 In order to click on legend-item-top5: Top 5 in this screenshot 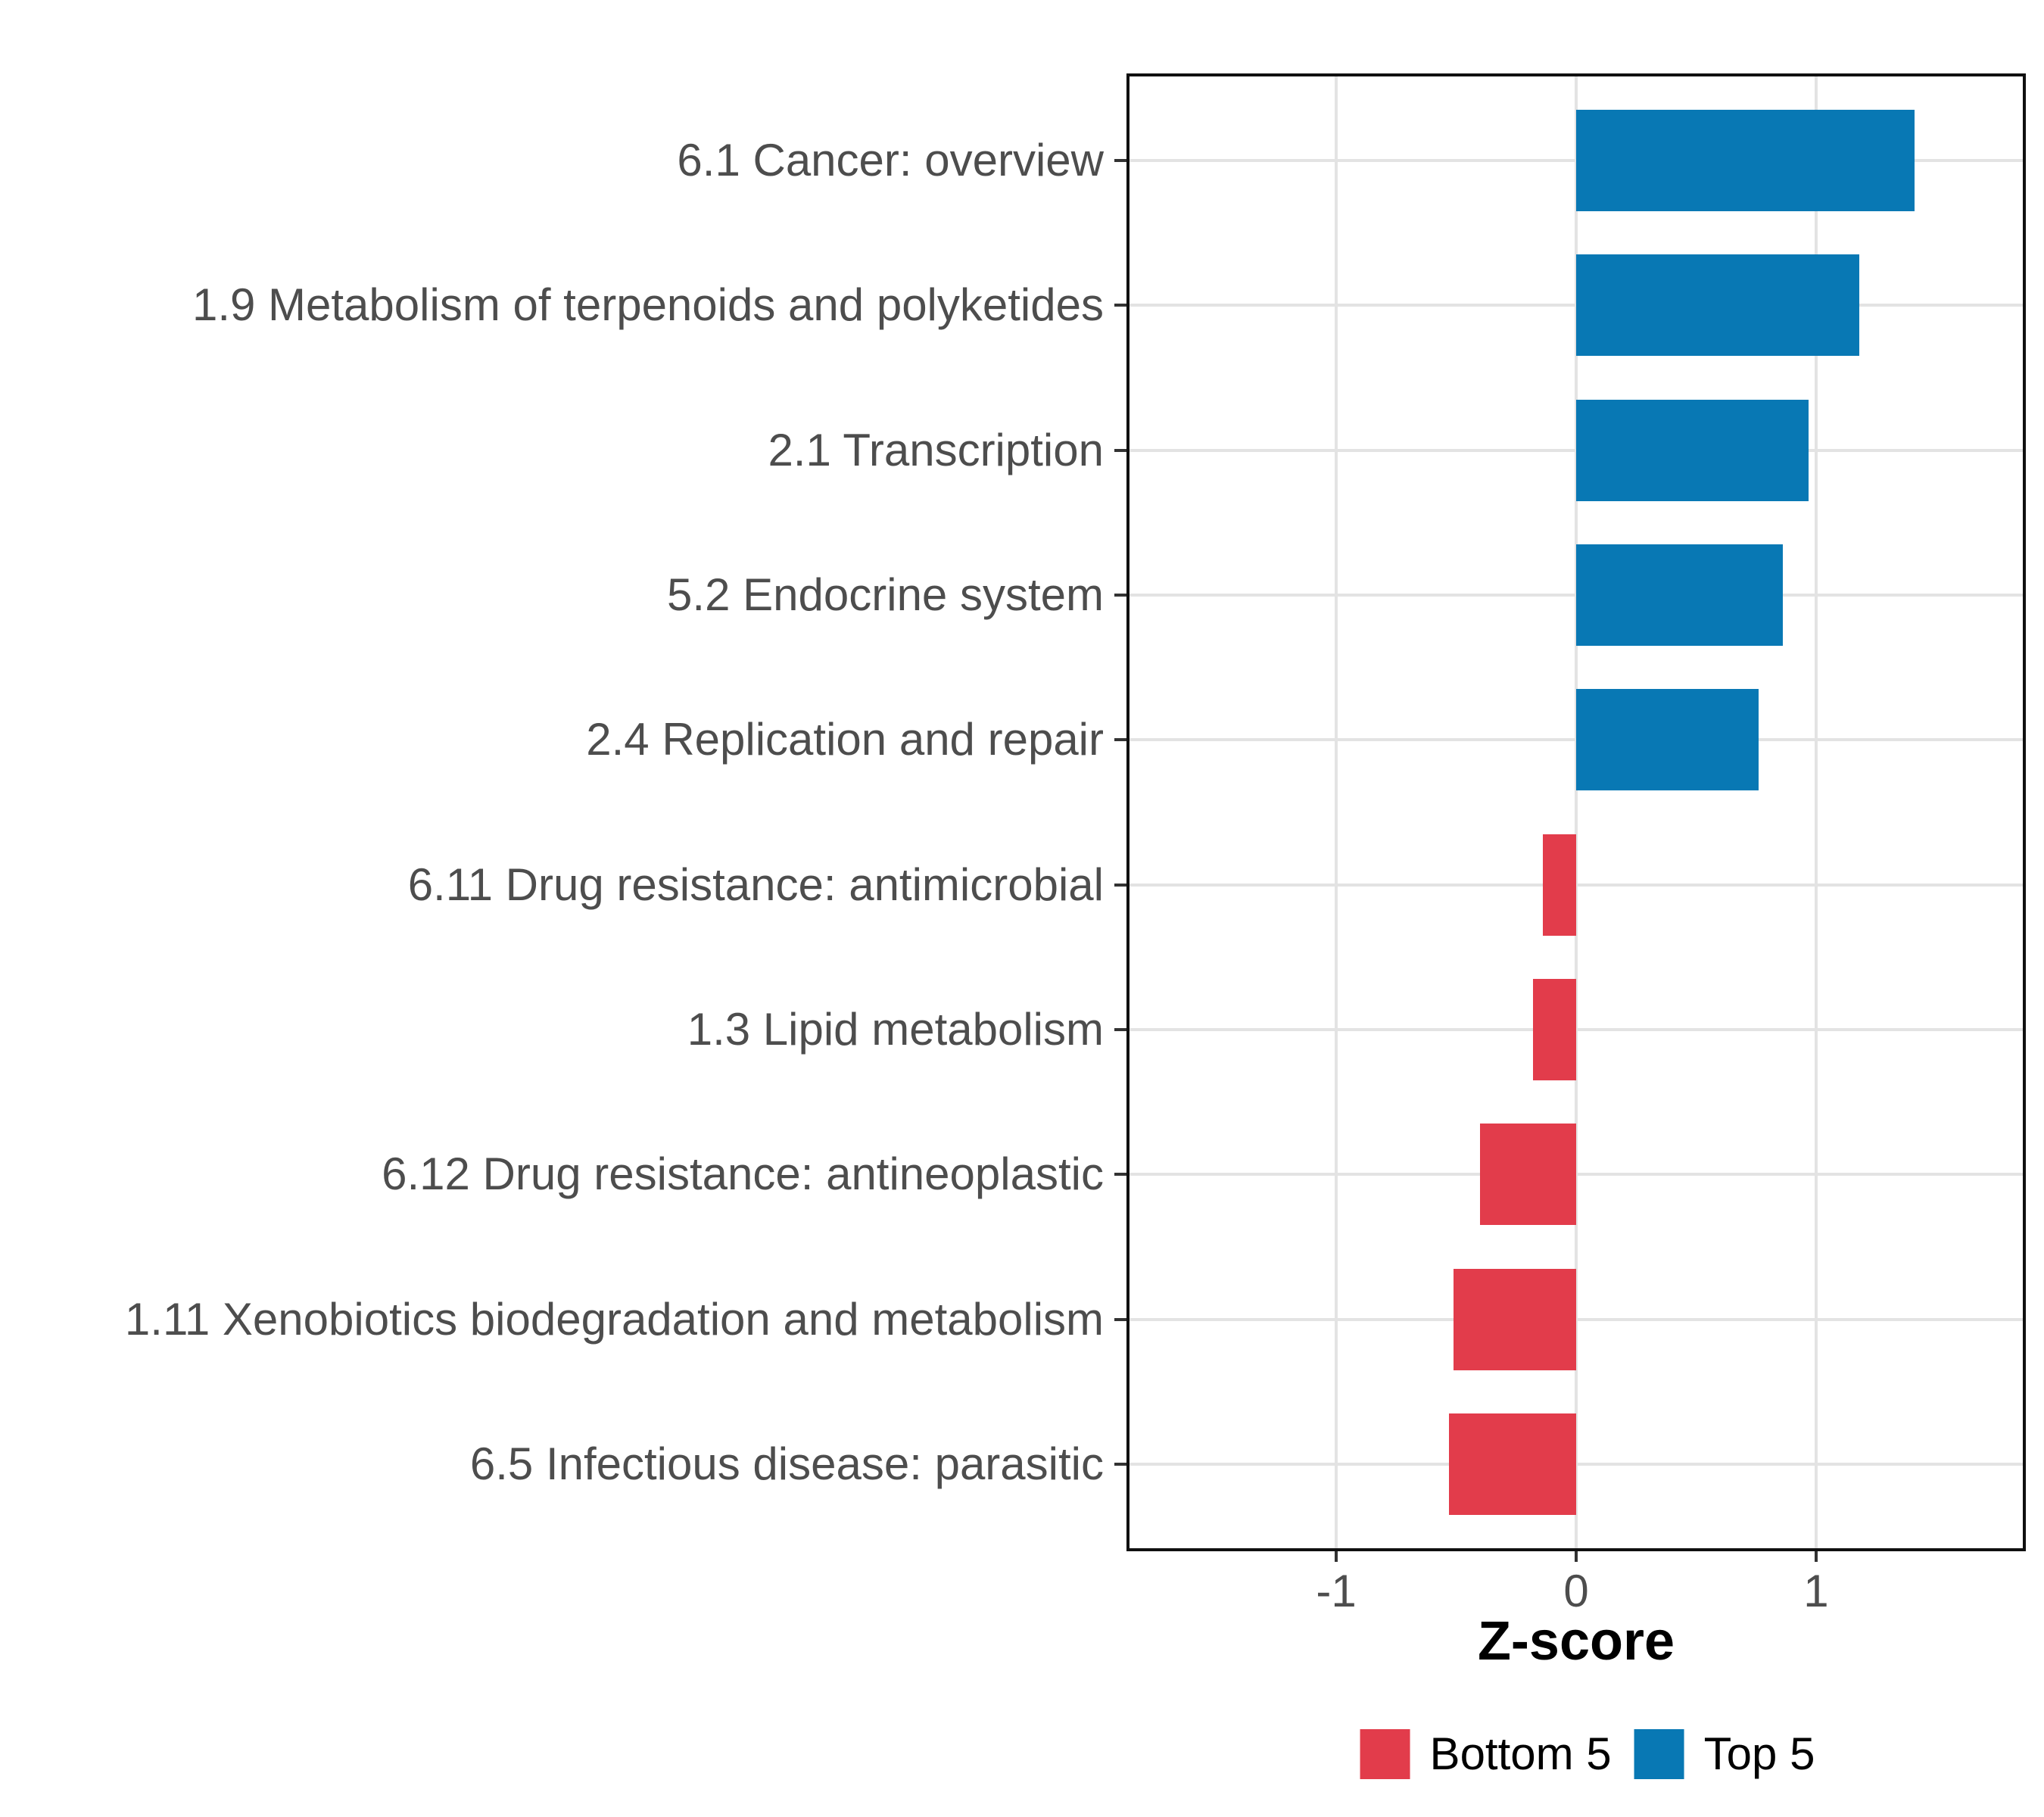, I will do `click(1725, 1754)`.